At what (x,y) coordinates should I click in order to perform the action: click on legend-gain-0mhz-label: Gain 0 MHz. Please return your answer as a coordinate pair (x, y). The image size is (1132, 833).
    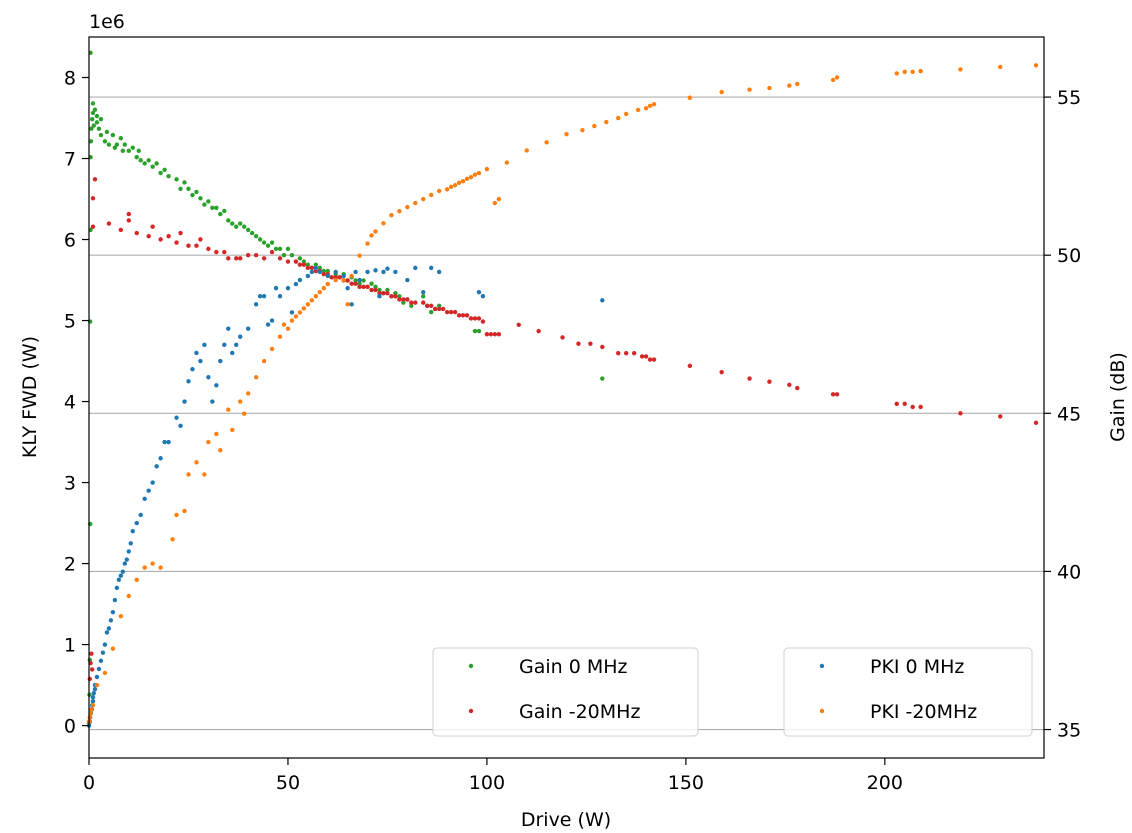
    Looking at the image, I should click on (573, 667).